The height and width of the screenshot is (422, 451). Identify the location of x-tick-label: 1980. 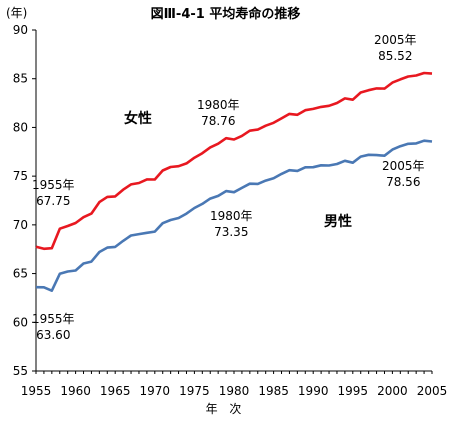
(234, 391).